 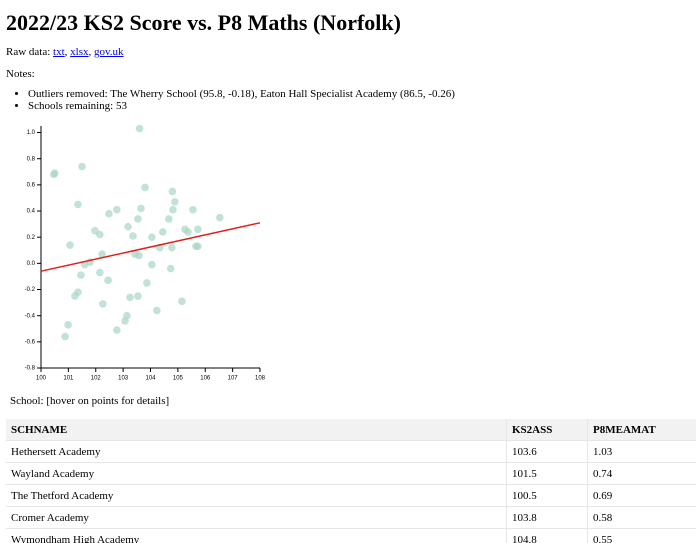 What do you see at coordinates (256, 451) in the screenshot?
I see `cell: Hethersett Academy` at bounding box center [256, 451].